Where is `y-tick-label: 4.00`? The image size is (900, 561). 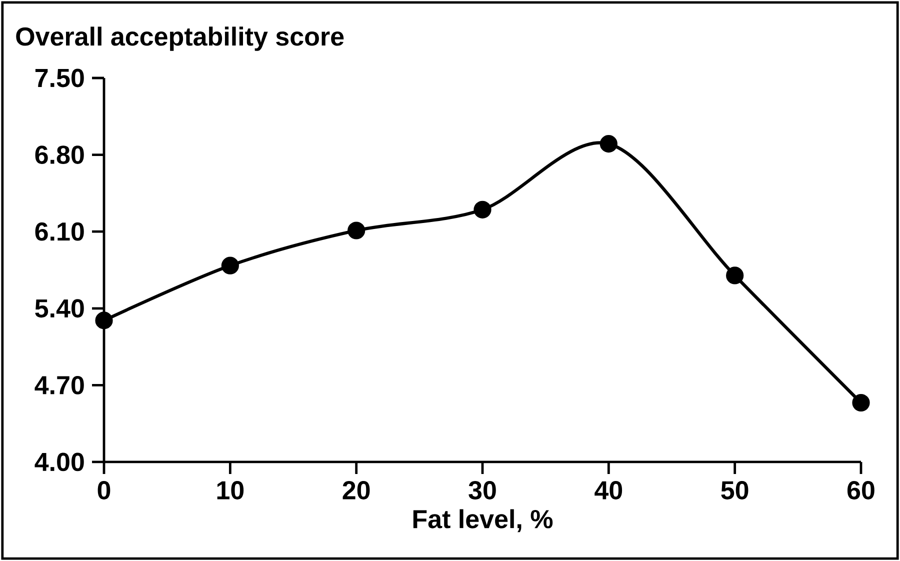
y-tick-label: 4.00 is located at coordinates (59, 462).